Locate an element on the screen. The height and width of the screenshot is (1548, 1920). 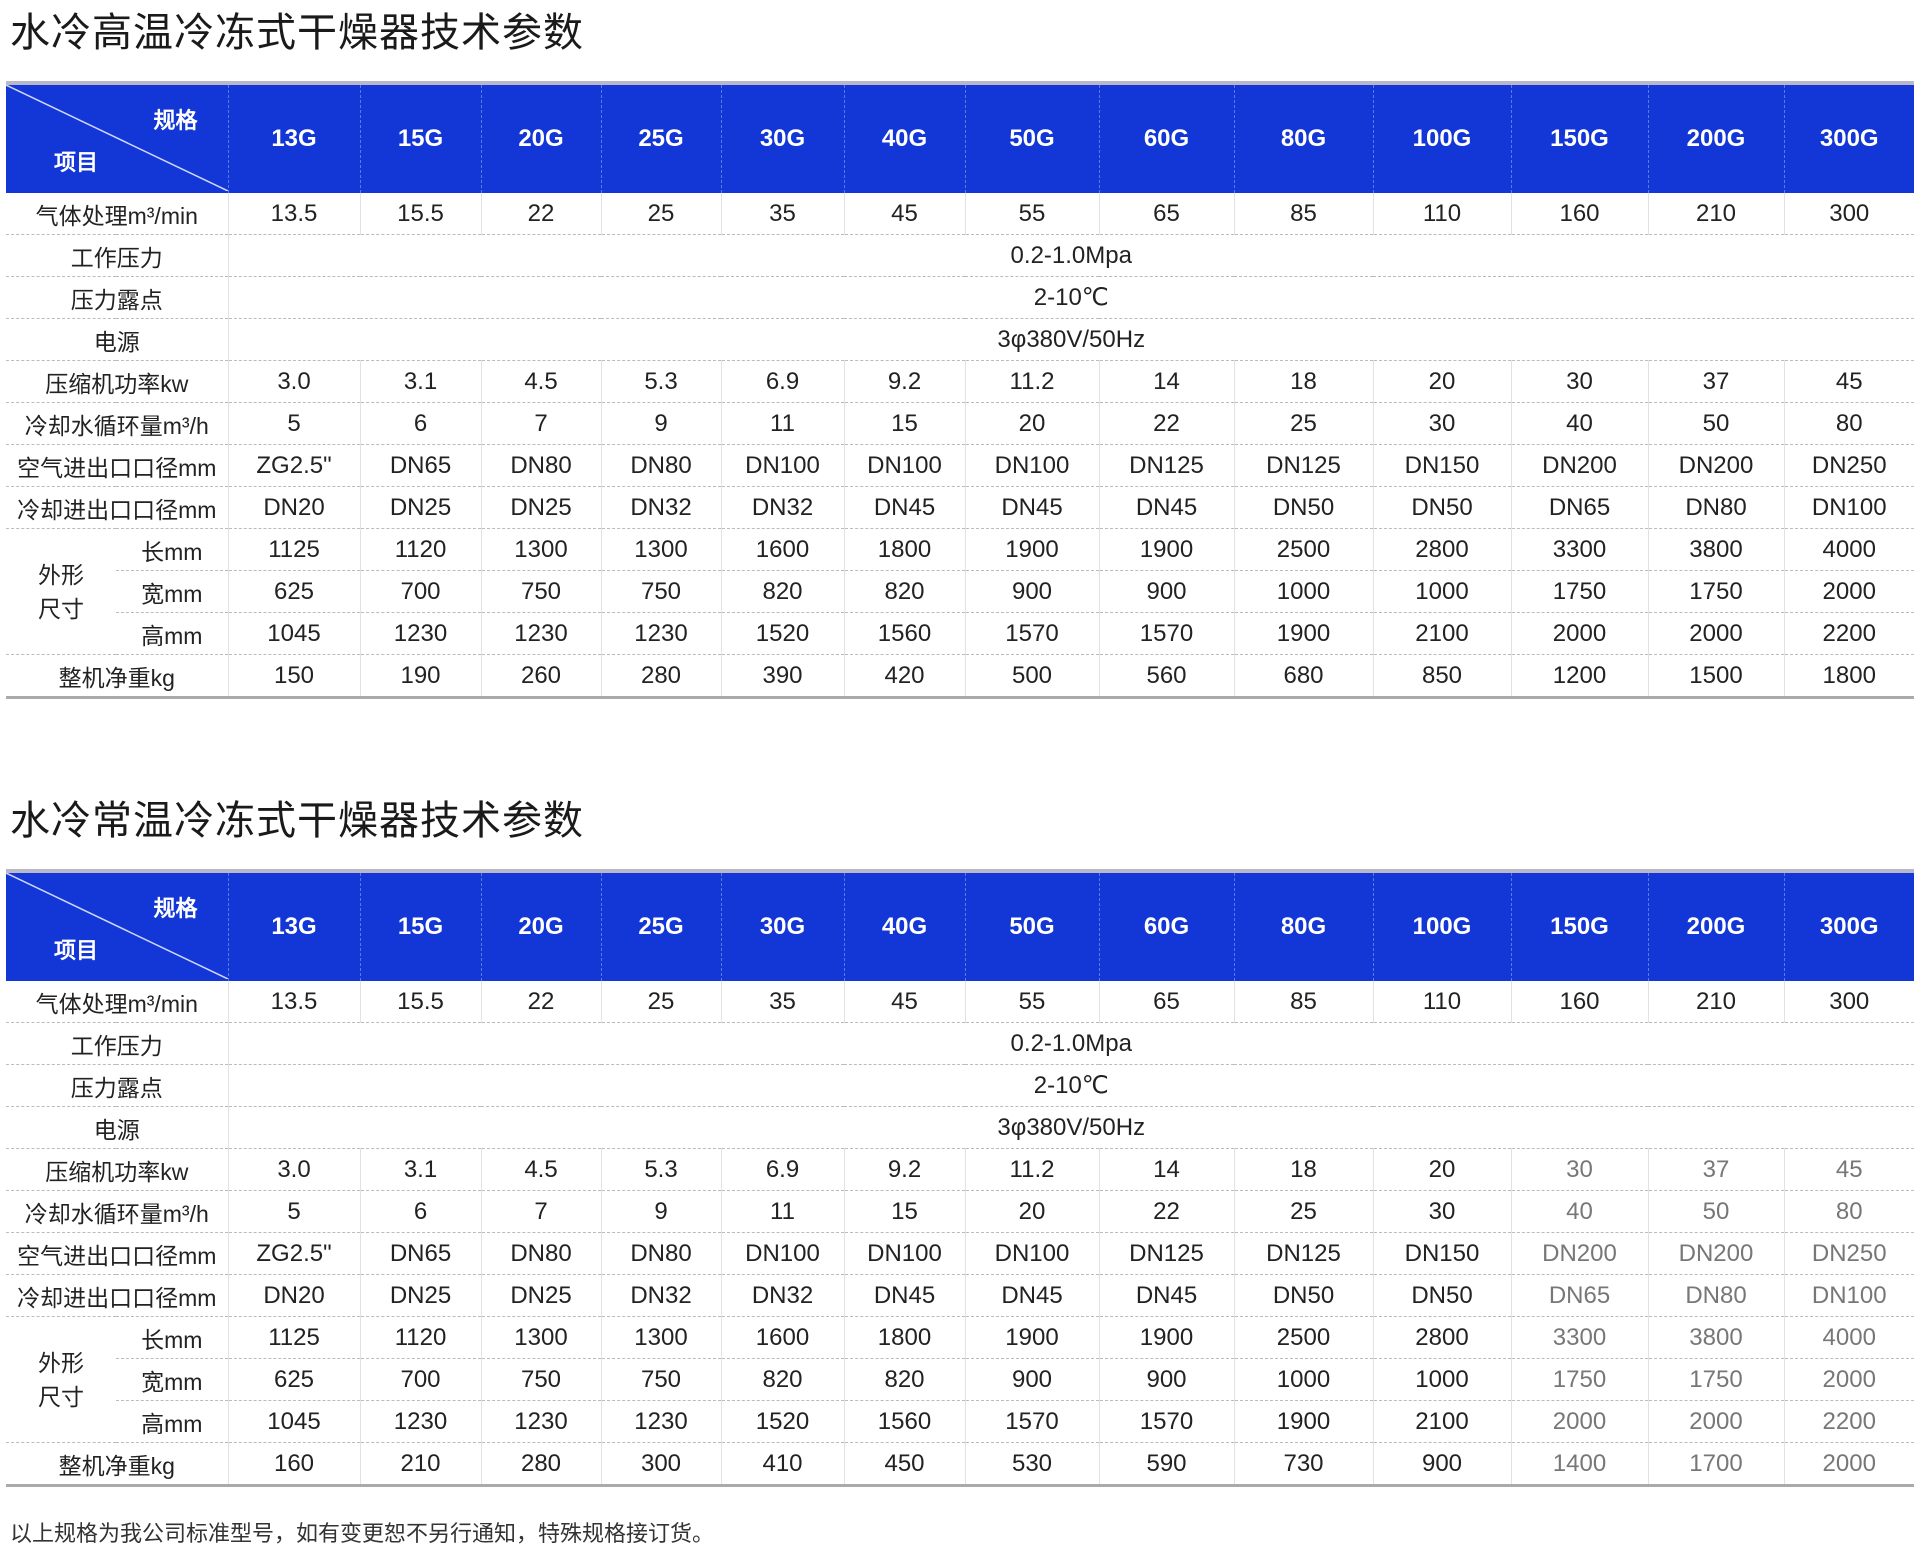
cell-value: 5.3 is located at coordinates (660, 381).